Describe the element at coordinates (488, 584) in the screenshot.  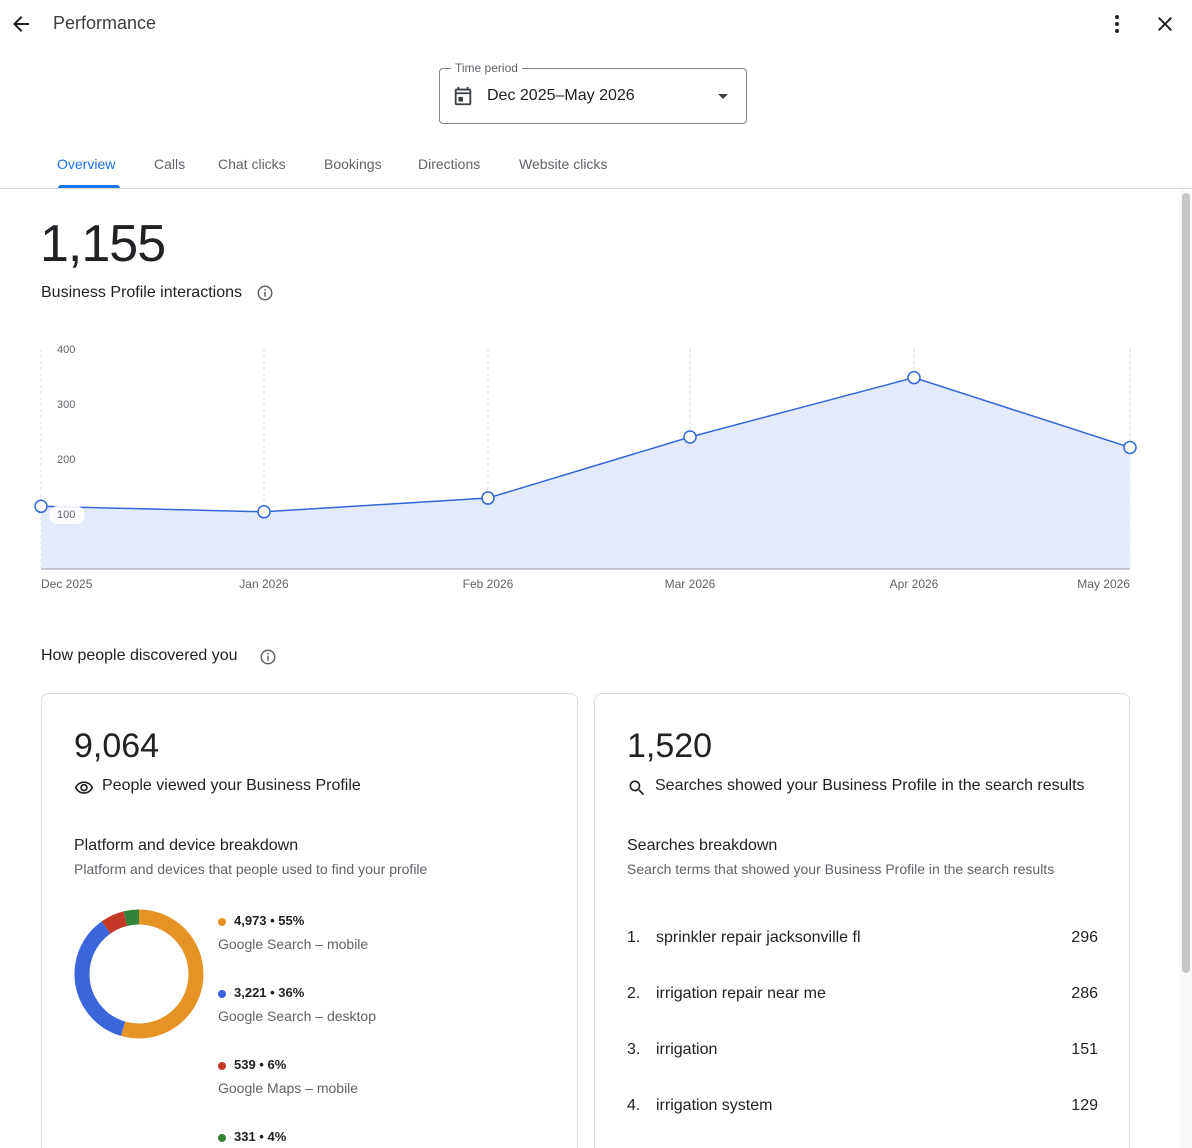
I see `chart-xtick-label: Feb 2026` at that location.